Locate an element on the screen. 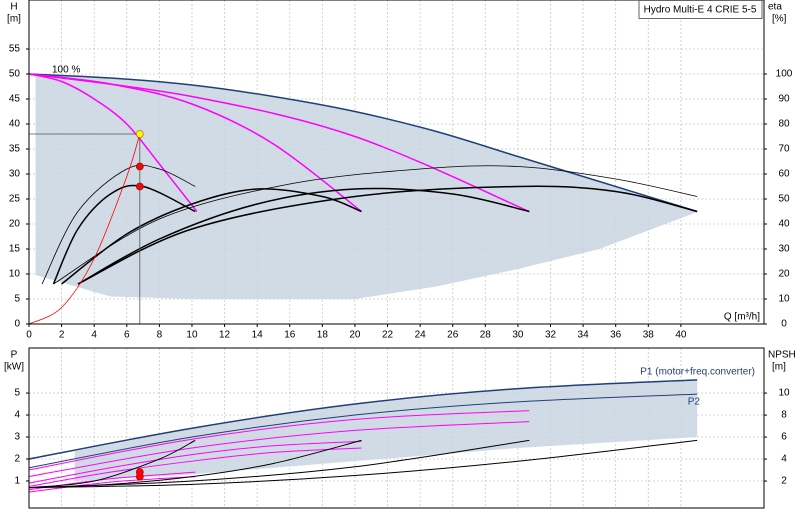 This screenshot has height=520, width=800. x-tick-label: 38 is located at coordinates (649, 335).